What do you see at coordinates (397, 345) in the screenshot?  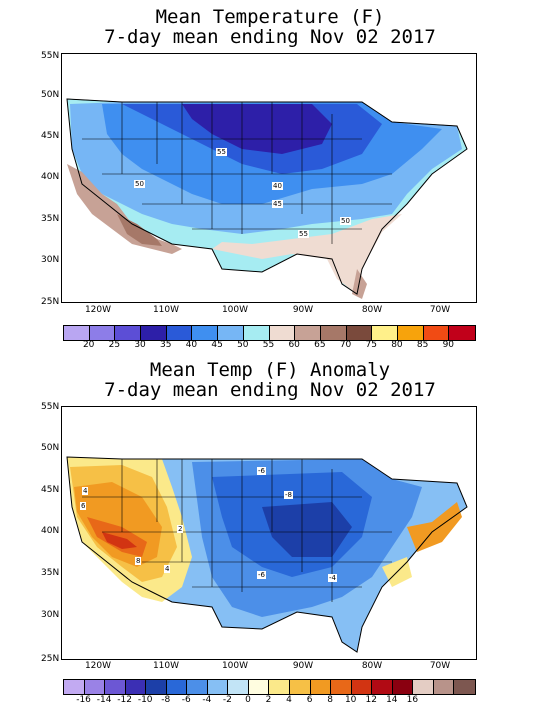 I see `colorbar-label: 80` at bounding box center [397, 345].